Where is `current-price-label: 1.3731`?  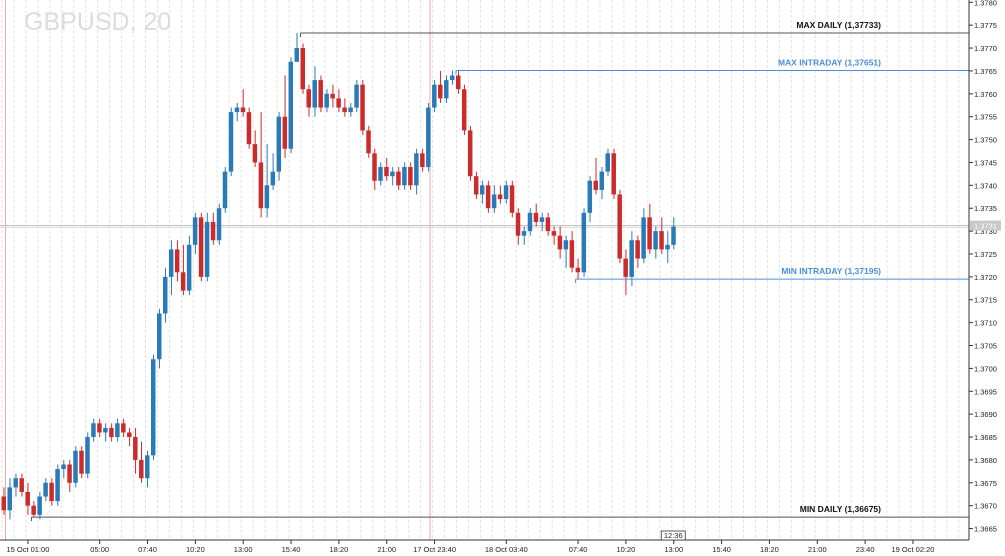
current-price-label: 1.3731 is located at coordinates (985, 226).